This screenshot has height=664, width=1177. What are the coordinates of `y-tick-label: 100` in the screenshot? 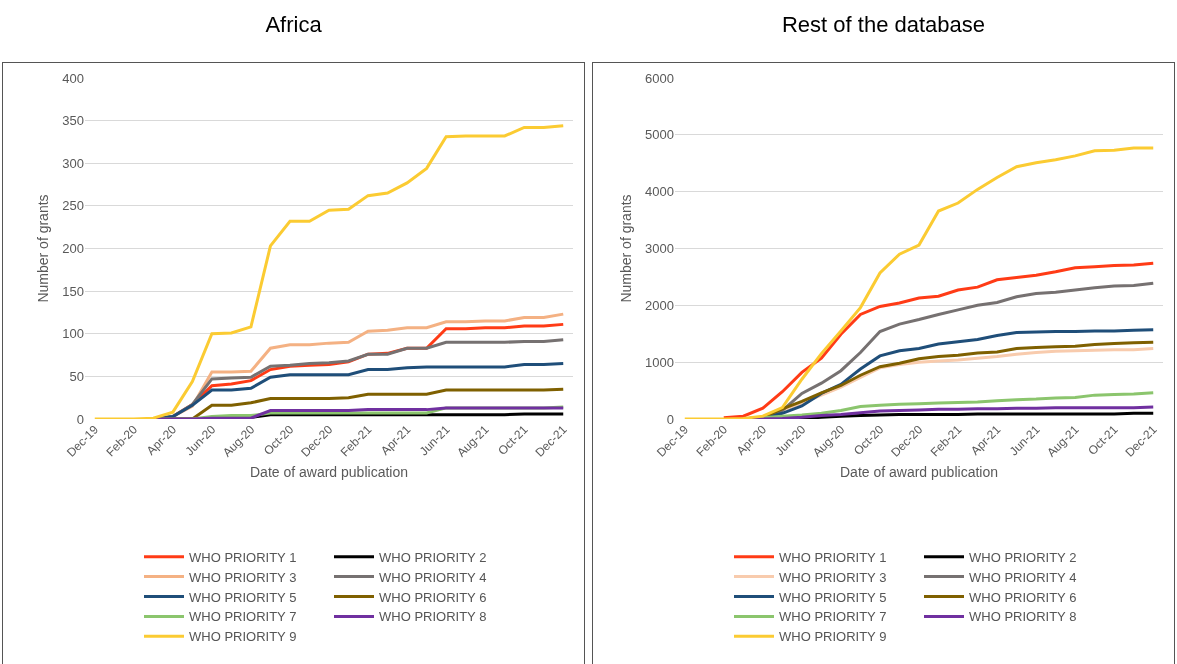 It's located at (73, 334).